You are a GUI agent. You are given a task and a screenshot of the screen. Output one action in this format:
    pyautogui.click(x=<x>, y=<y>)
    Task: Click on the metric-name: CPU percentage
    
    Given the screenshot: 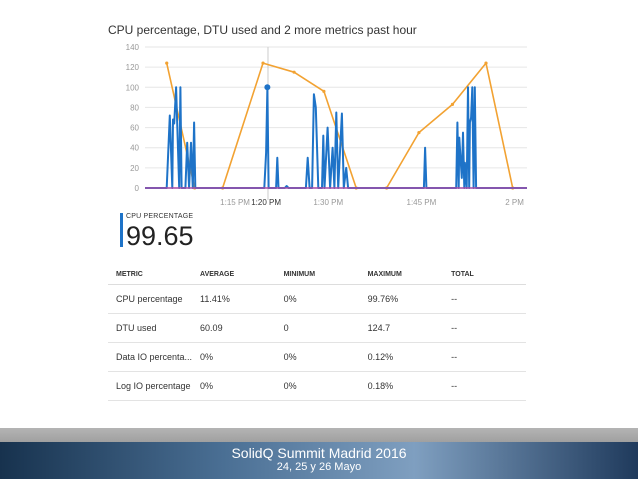 What is the action you would take?
    pyautogui.click(x=150, y=299)
    